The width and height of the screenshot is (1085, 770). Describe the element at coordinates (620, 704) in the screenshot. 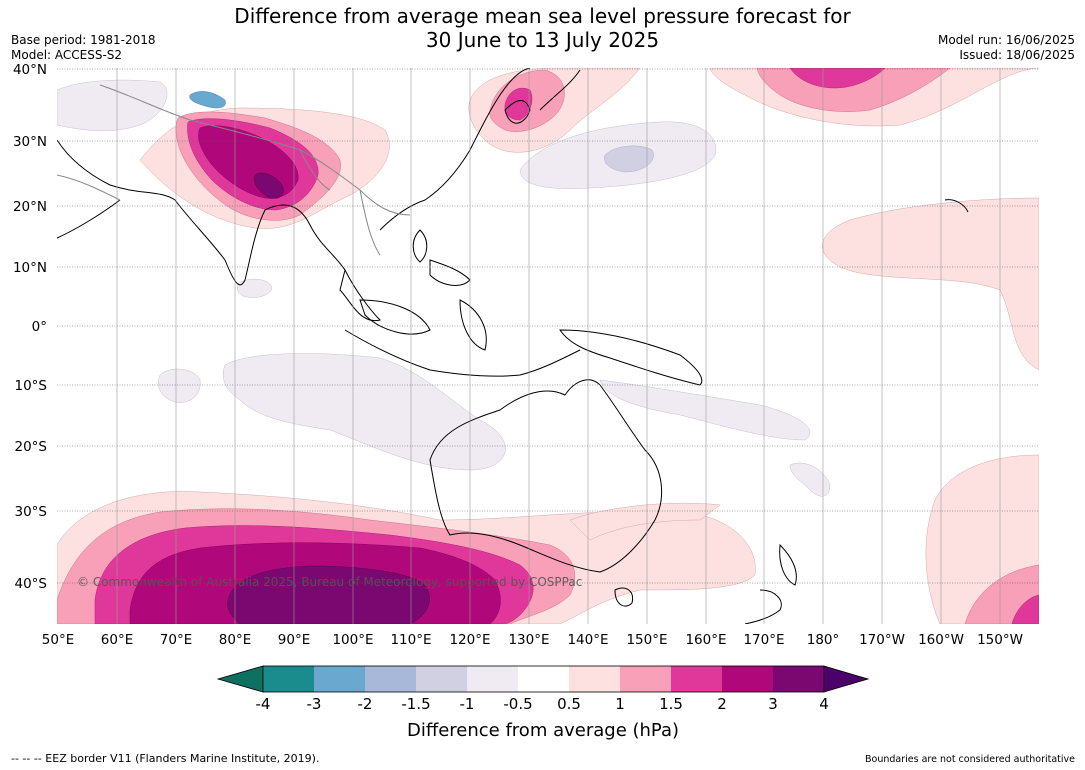

I see `colorbar-tick: 1` at that location.